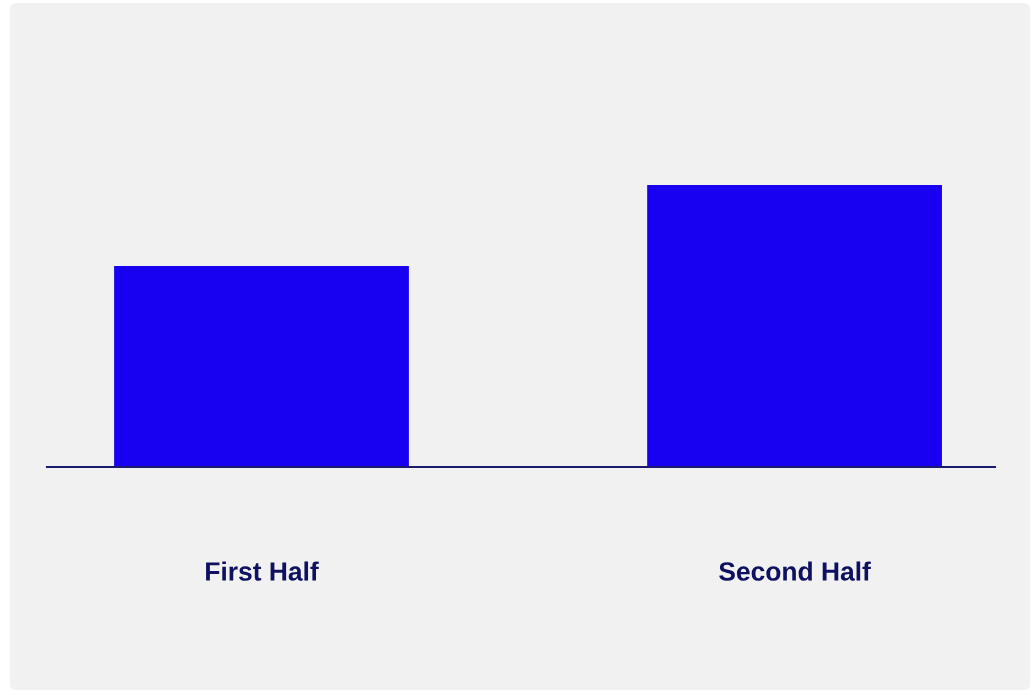  I want to click on x-tick-label: Second Half, so click(795, 571).